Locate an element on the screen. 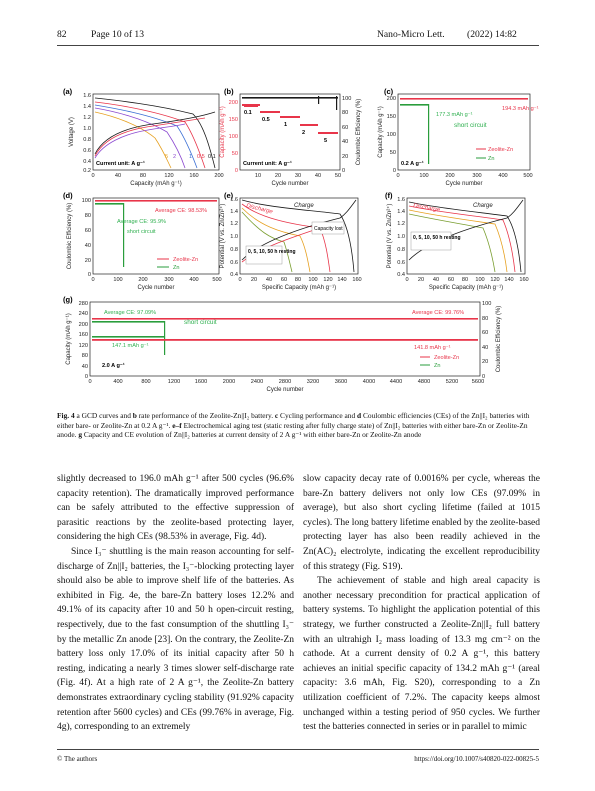  svg-text: 1.6 is located at coordinates (234, 200).